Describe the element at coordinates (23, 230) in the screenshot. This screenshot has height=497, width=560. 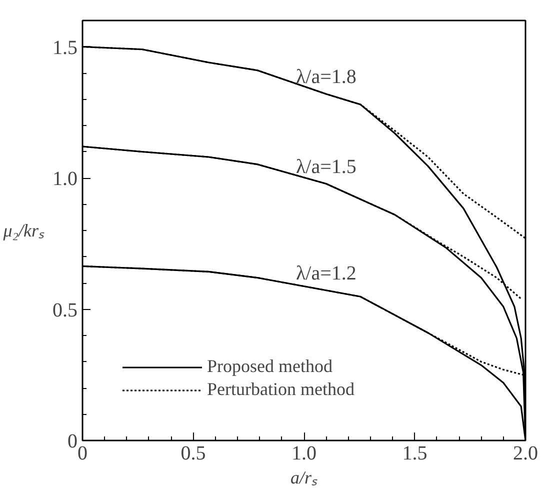
I see `y-axis-title: μ₂/krₛ` at that location.